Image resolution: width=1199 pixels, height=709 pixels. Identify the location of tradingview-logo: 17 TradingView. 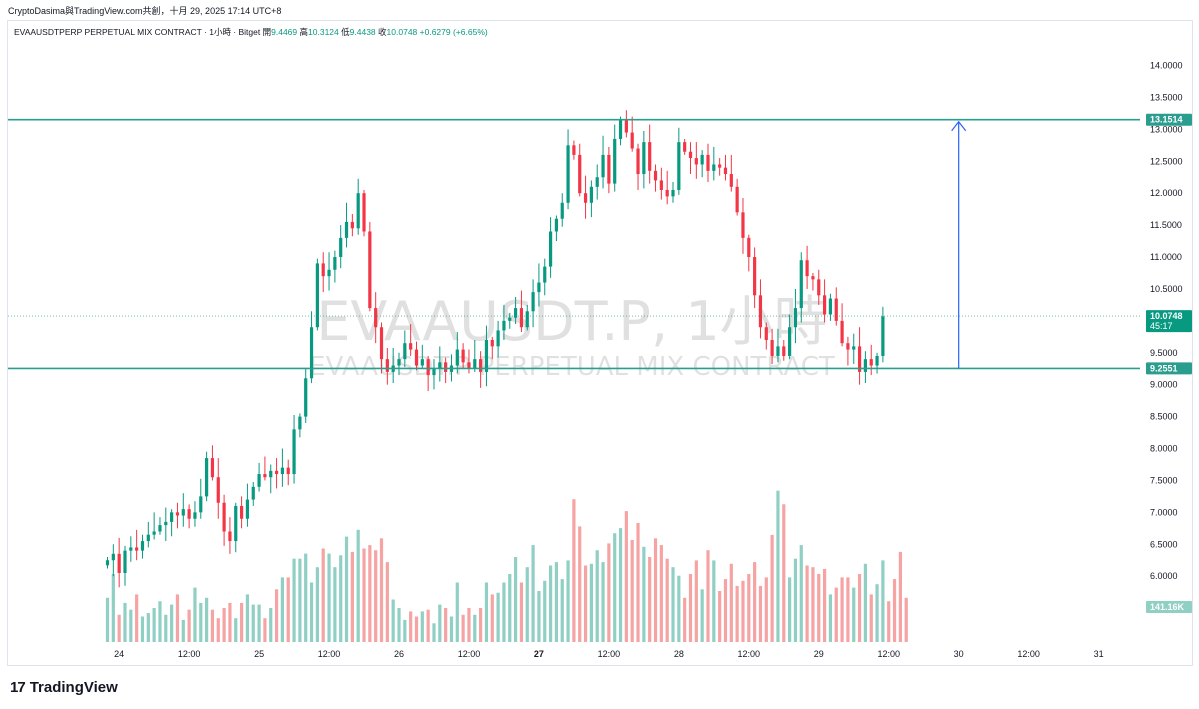
(64, 687).